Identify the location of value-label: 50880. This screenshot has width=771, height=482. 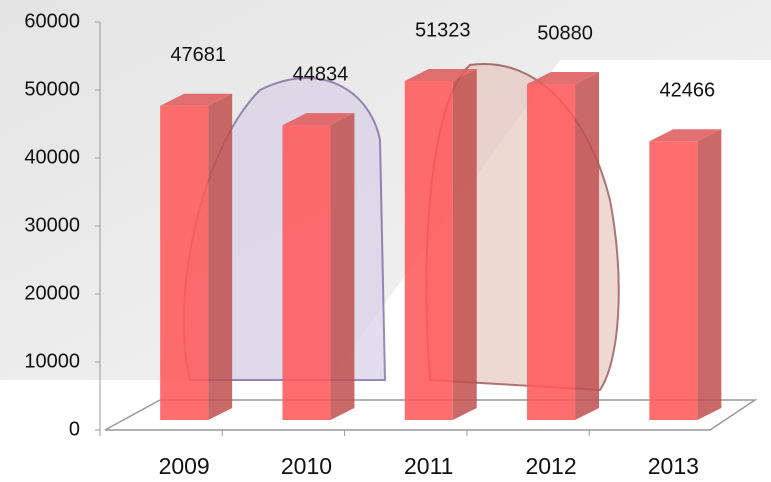
(565, 33).